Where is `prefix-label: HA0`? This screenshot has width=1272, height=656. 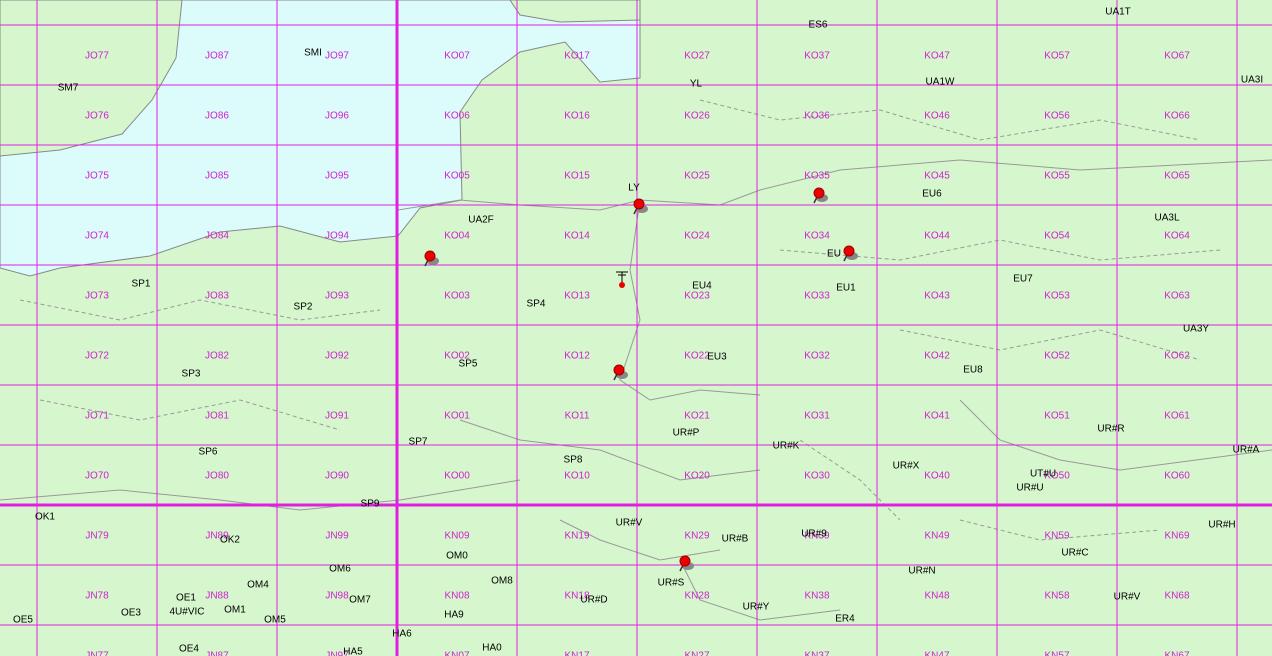
prefix-label: HA0 is located at coordinates (492, 648).